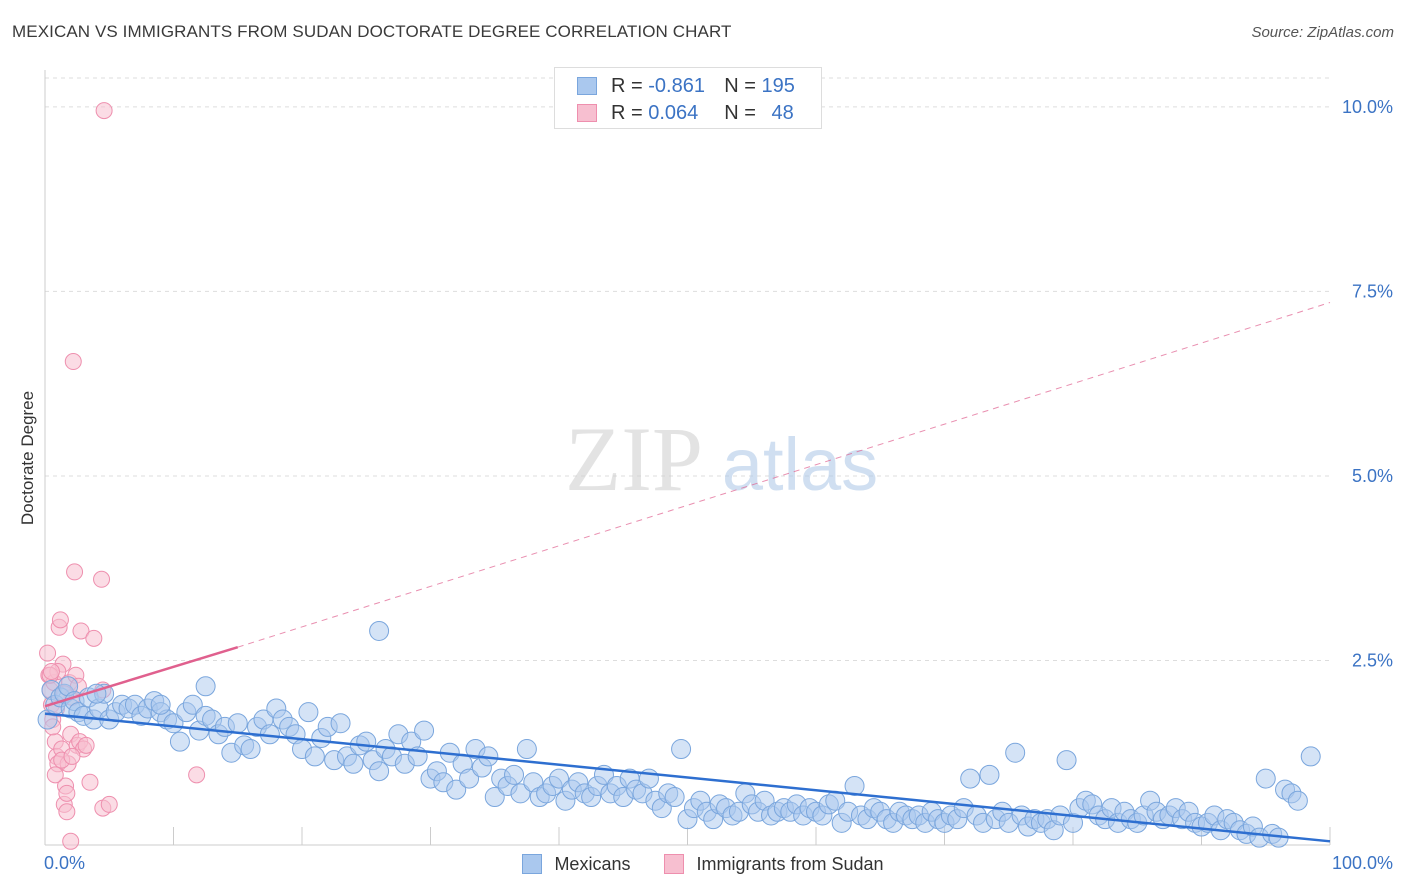  I want to click on stats-legend: R = -0.861 N = 195 R = 0.064 N = 48, so click(688, 98).